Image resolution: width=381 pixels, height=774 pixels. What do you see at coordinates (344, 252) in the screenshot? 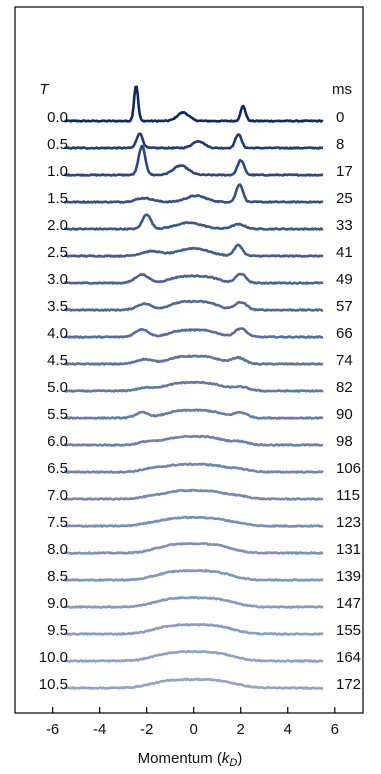
I see `right-label-5: 41` at bounding box center [344, 252].